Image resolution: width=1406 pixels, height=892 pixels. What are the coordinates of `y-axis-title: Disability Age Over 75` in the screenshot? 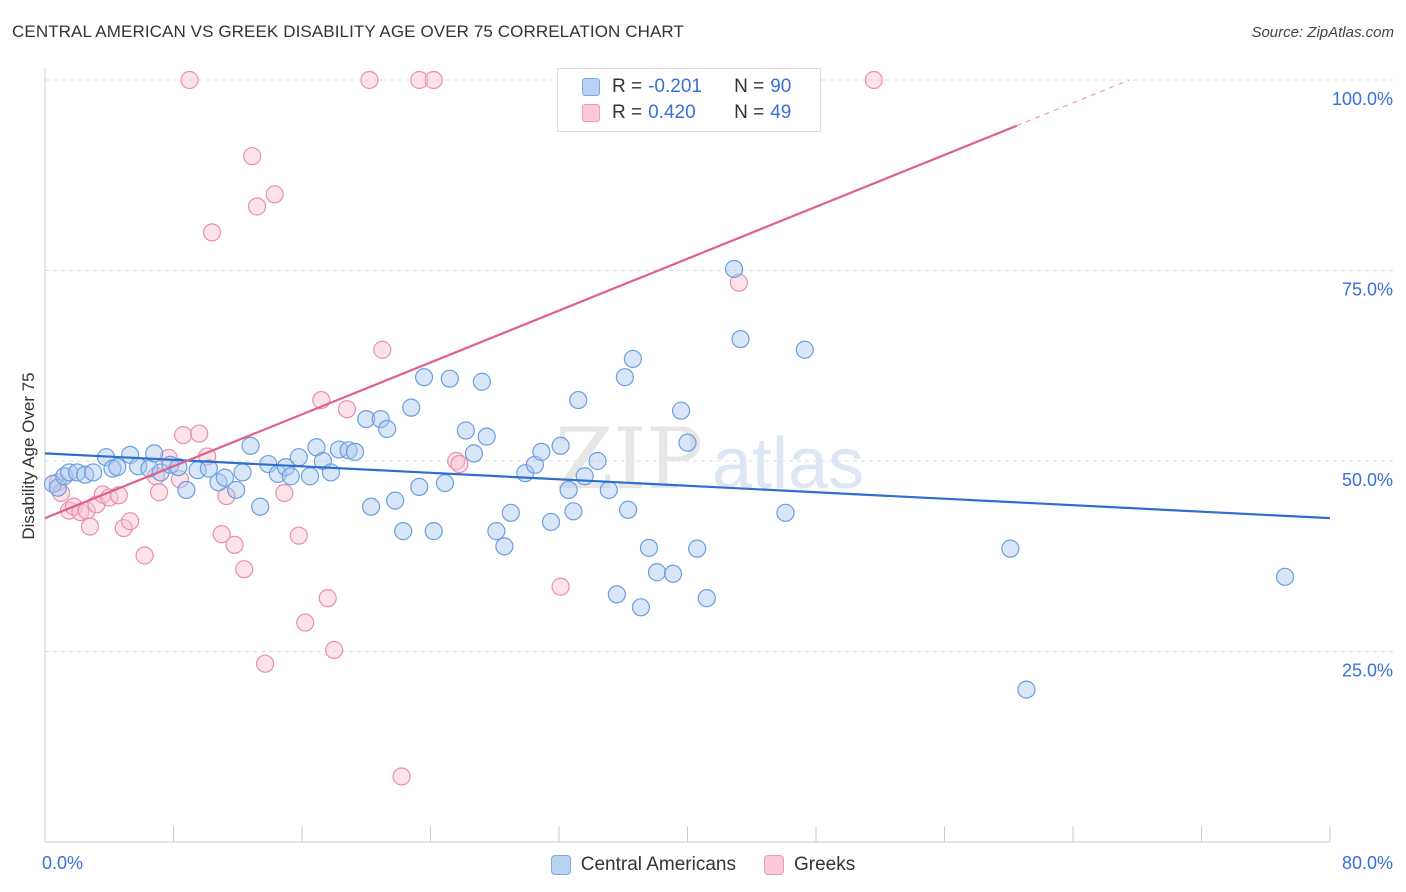 It's located at (28, 455).